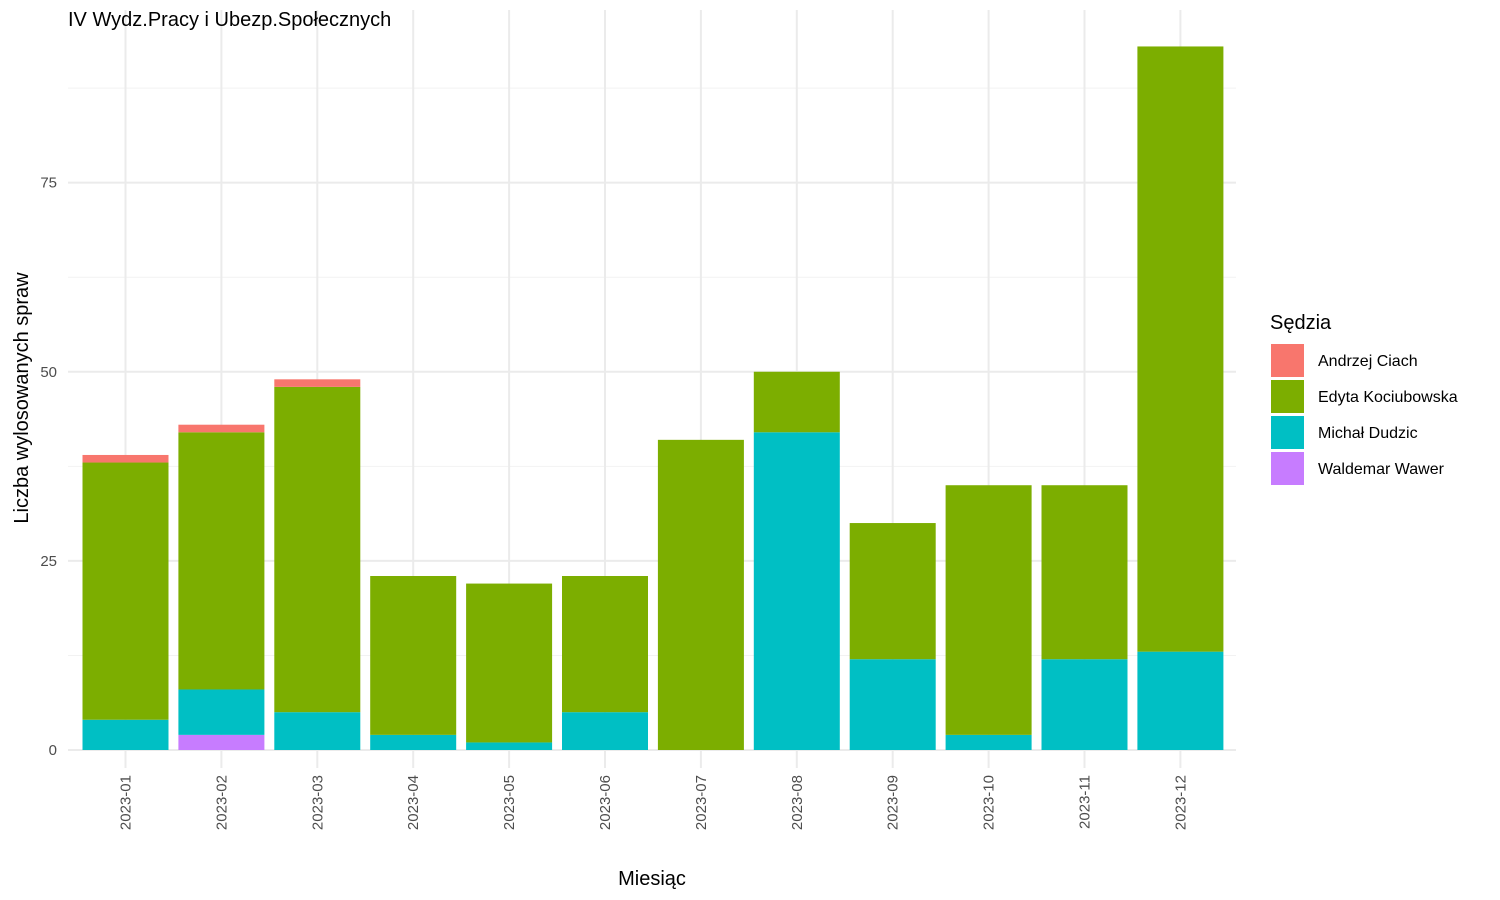 The height and width of the screenshot is (900, 1500). Describe the element at coordinates (701, 802) in the screenshot. I see `x-tick-label: 2023-07` at that location.